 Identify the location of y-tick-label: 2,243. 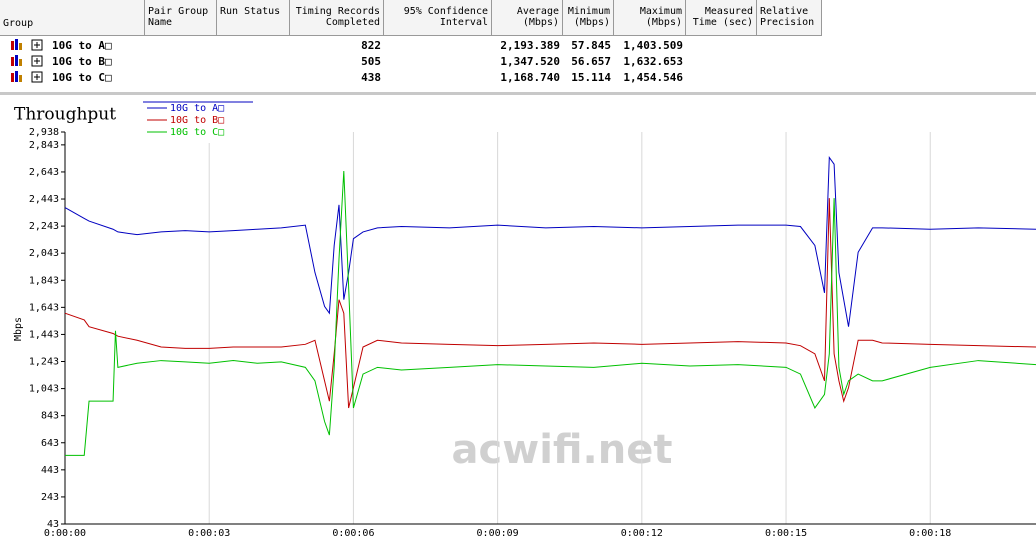
(44, 226).